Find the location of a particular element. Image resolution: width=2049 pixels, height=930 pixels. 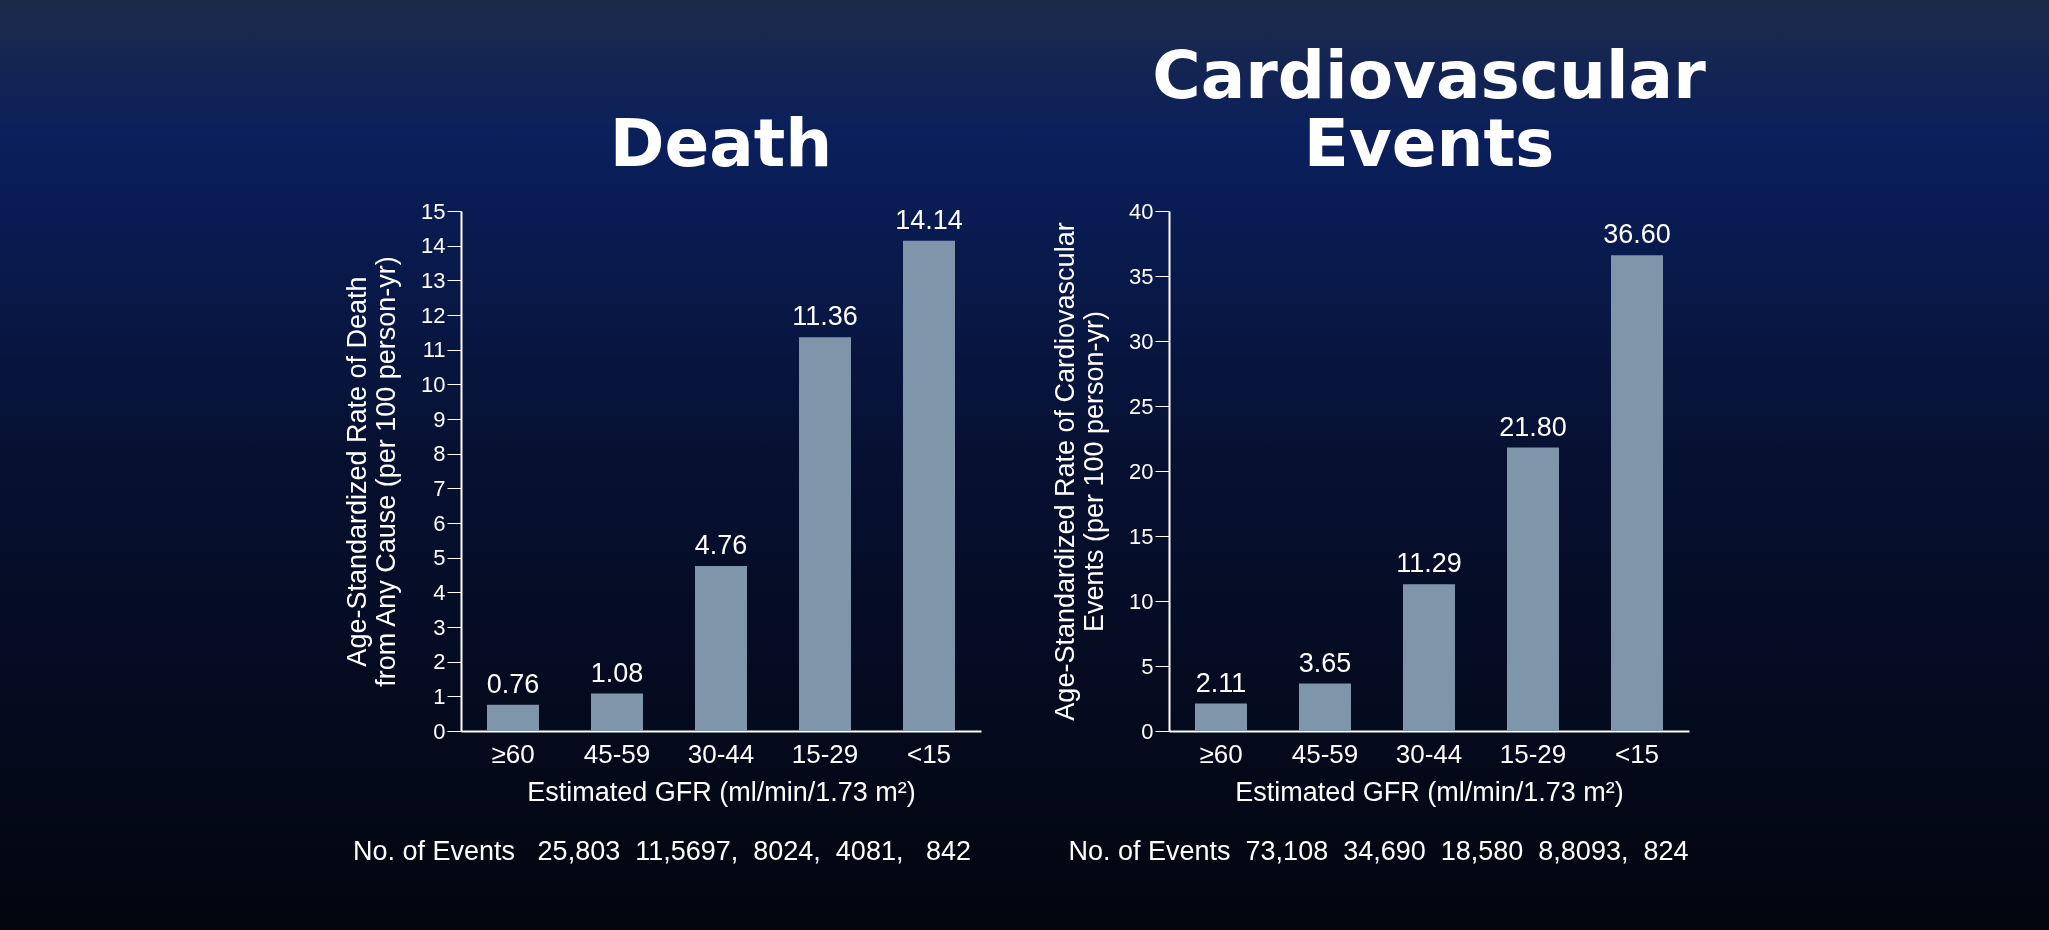

data-label: 14.14 is located at coordinates (929, 219).